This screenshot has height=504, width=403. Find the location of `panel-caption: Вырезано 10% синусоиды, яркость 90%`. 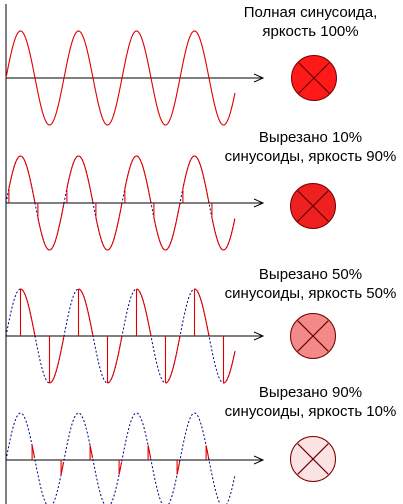

panel-caption: Вырезано 10% синусоиды, яркость 90% is located at coordinates (310, 147).